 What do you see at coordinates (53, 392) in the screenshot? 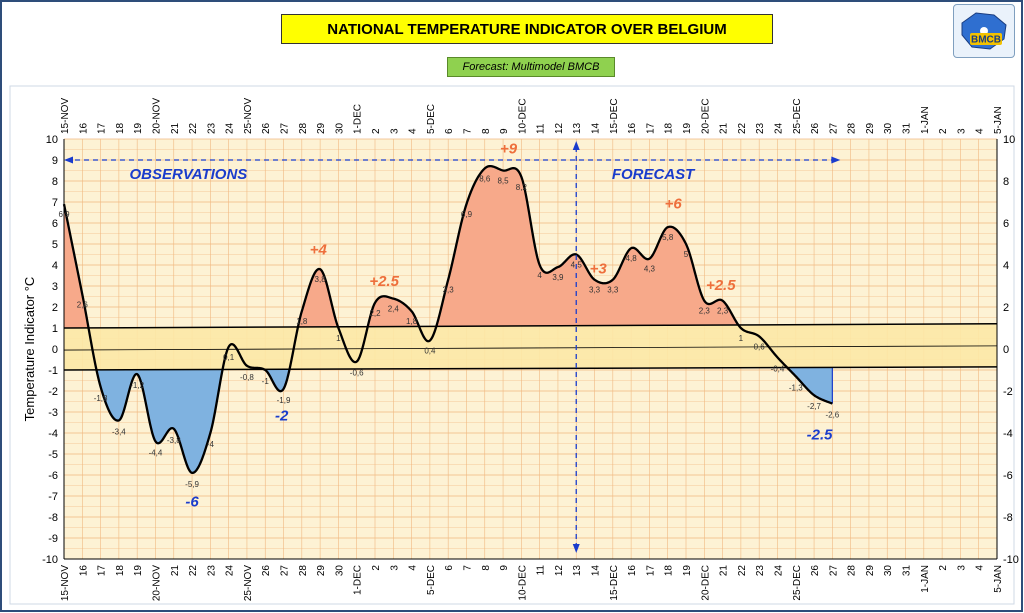
I see `y-tick-label: -2` at bounding box center [53, 392].